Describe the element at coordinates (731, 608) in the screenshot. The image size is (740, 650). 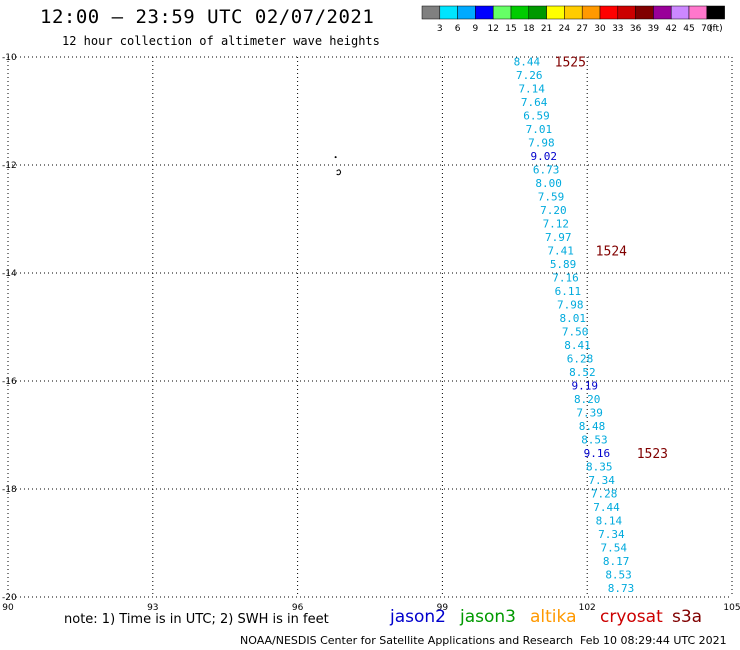
I see `x-tick-label: 105` at that location.